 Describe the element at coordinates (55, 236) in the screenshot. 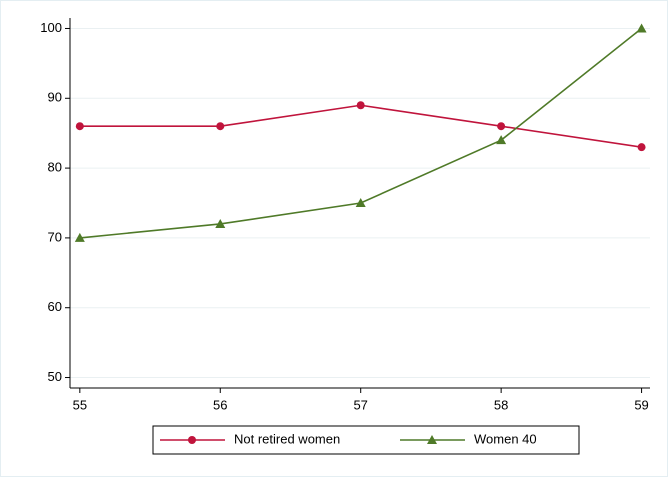

I see `y-tick-label: 70` at that location.